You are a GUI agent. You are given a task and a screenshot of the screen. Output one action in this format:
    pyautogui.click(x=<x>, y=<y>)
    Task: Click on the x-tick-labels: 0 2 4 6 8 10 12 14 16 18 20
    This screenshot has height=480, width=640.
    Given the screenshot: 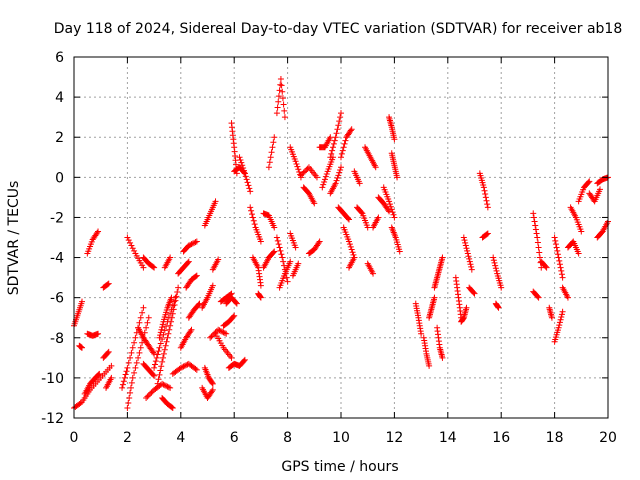 What is the action you would take?
    pyautogui.click(x=343, y=438)
    